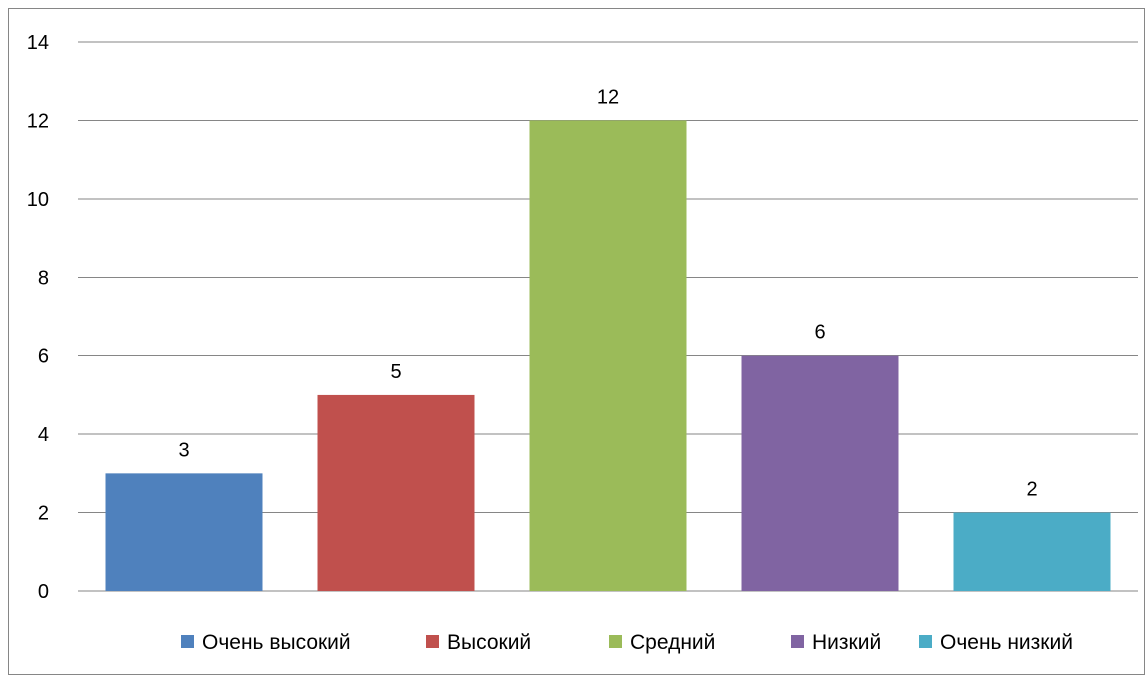 This screenshot has height=677, width=1147. I want to click on y-tick-label: 8, so click(43, 278).